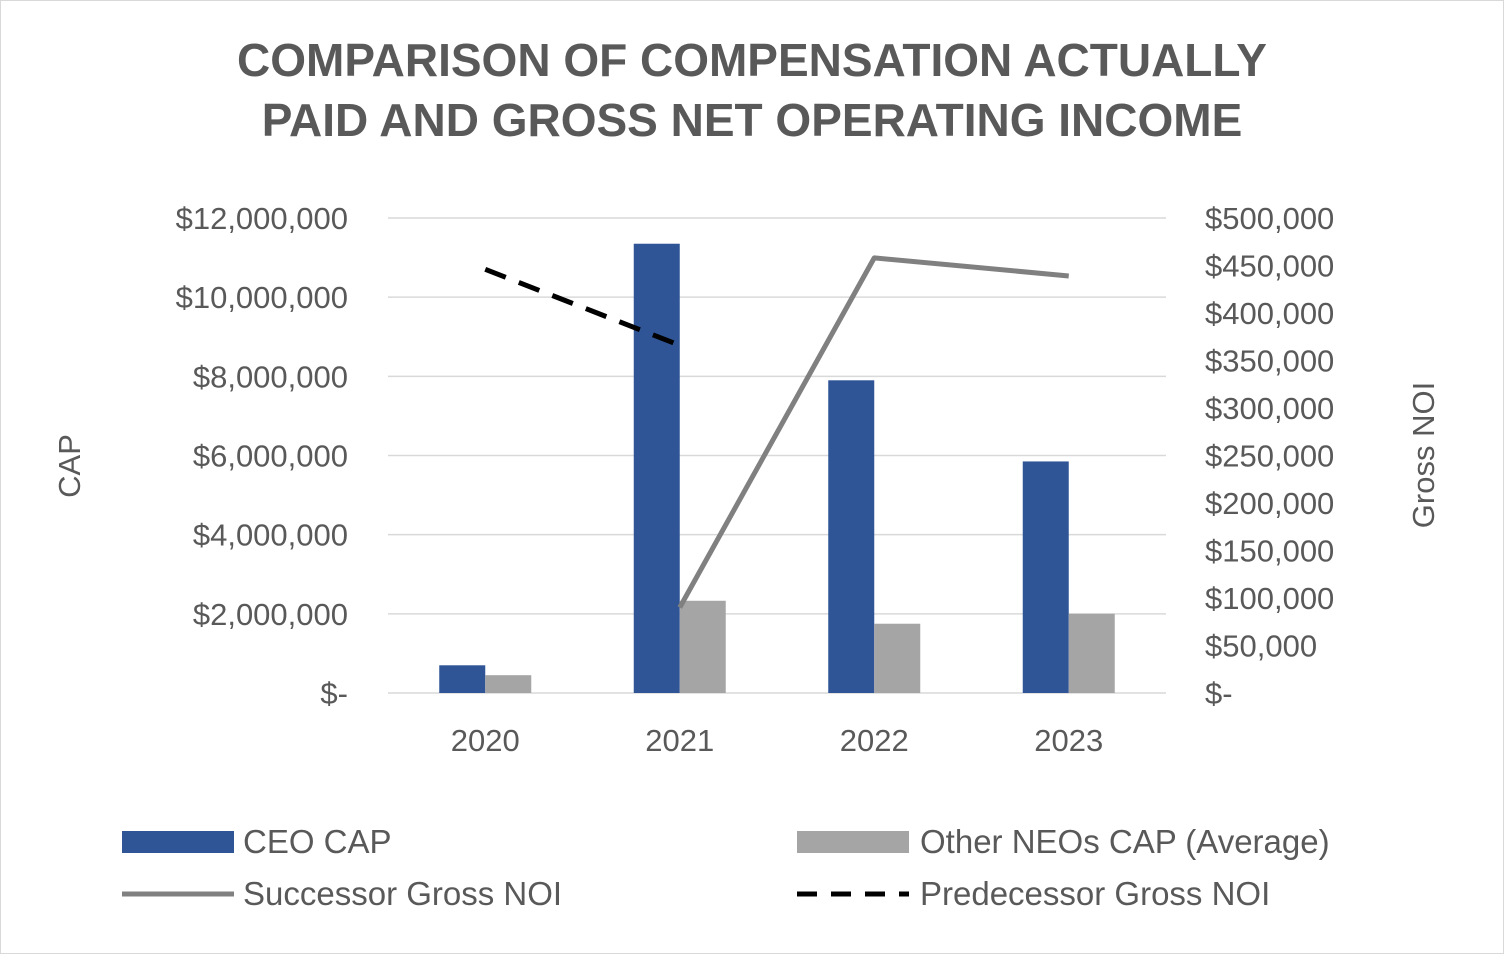 The image size is (1504, 954). I want to click on line-successor-gross-noi, so click(873, 432).